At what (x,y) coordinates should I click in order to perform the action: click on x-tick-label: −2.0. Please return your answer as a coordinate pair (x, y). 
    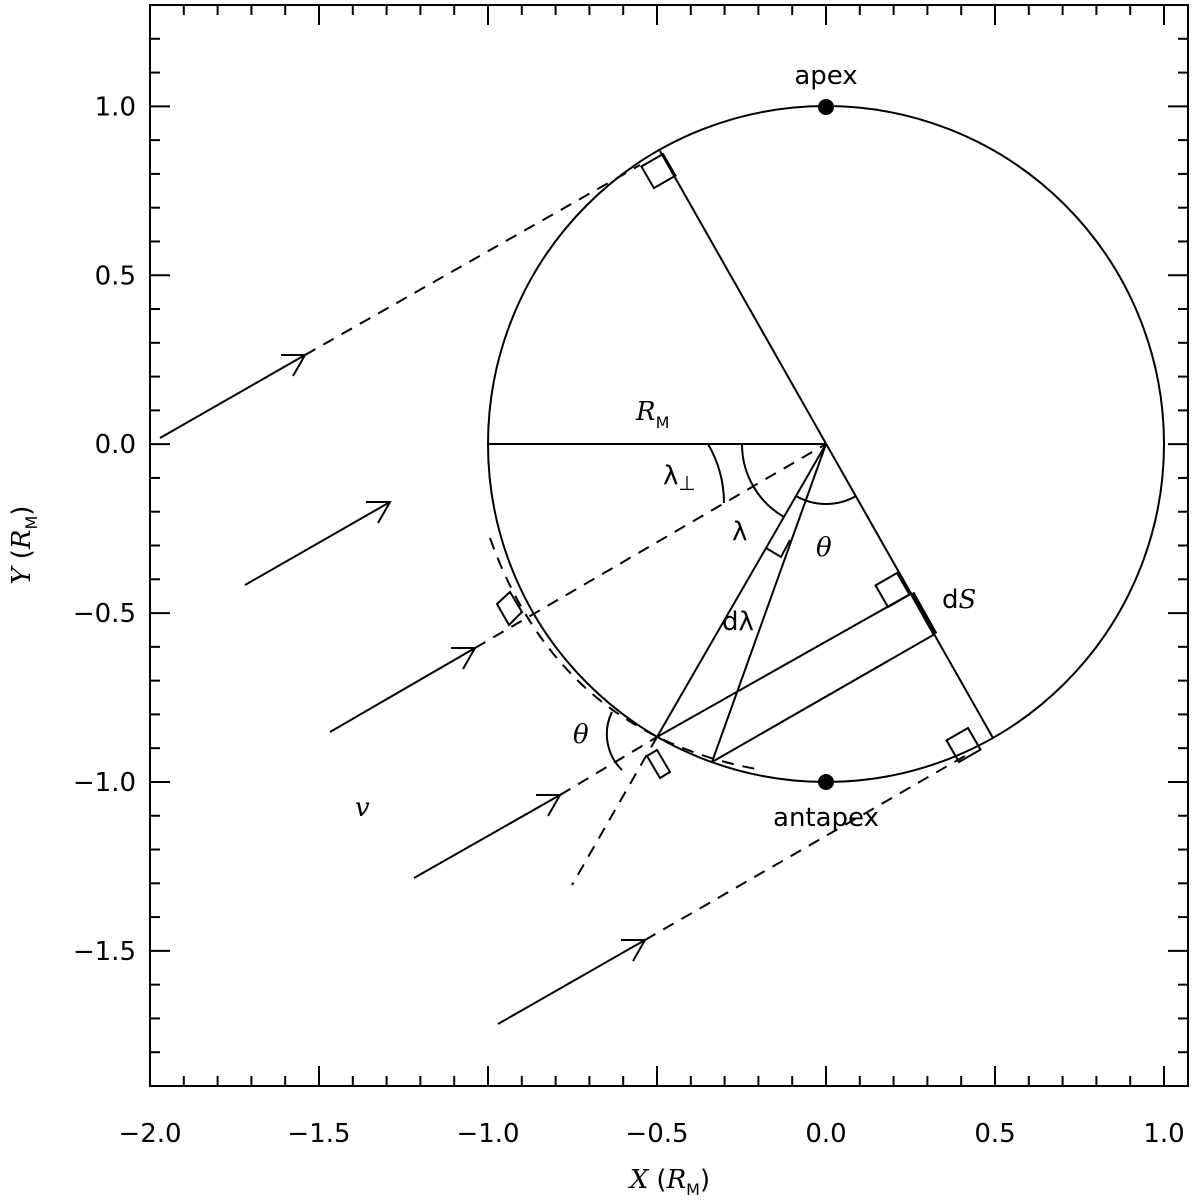
    Looking at the image, I should click on (149, 1134).